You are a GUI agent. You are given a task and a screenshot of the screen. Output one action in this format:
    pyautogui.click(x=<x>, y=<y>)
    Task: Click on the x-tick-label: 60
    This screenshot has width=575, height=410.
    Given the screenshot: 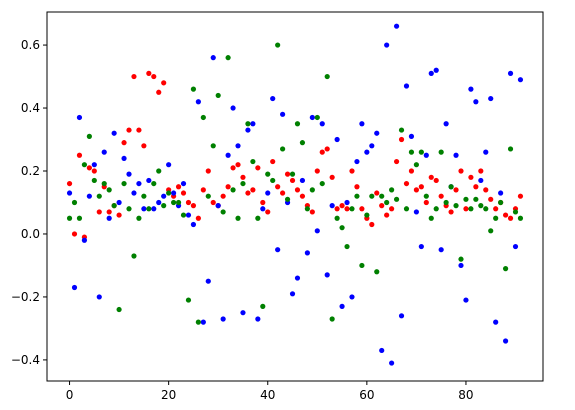 What is the action you would take?
    pyautogui.click(x=366, y=395)
    